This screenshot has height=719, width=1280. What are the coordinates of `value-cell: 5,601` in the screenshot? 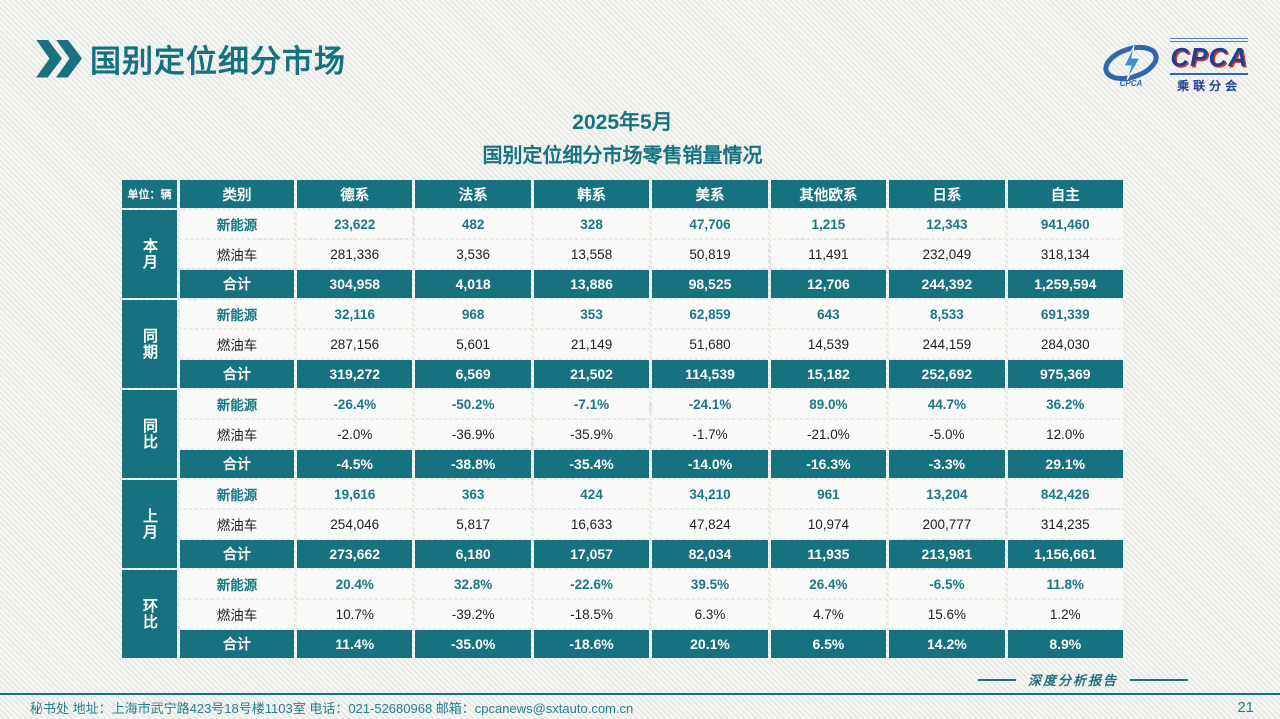 It's located at (473, 344).